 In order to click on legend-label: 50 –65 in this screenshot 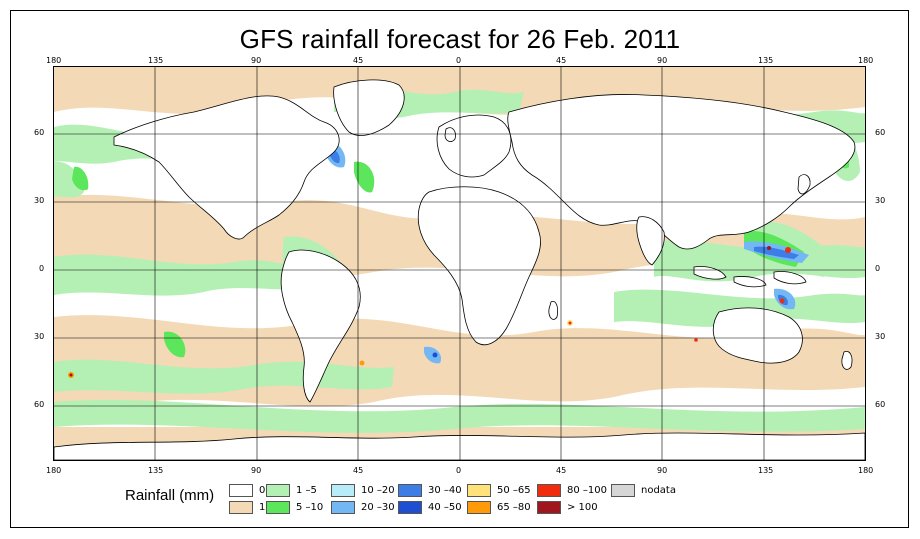, I will do `click(514, 490)`.